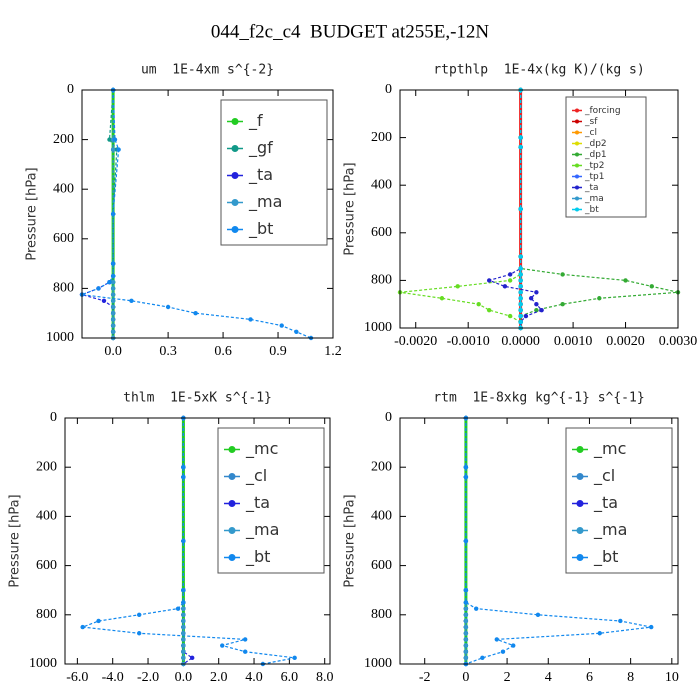 This screenshot has width=700, height=700. What do you see at coordinates (602, 111) in the screenshot?
I see `legend-label: _forcing` at bounding box center [602, 111].